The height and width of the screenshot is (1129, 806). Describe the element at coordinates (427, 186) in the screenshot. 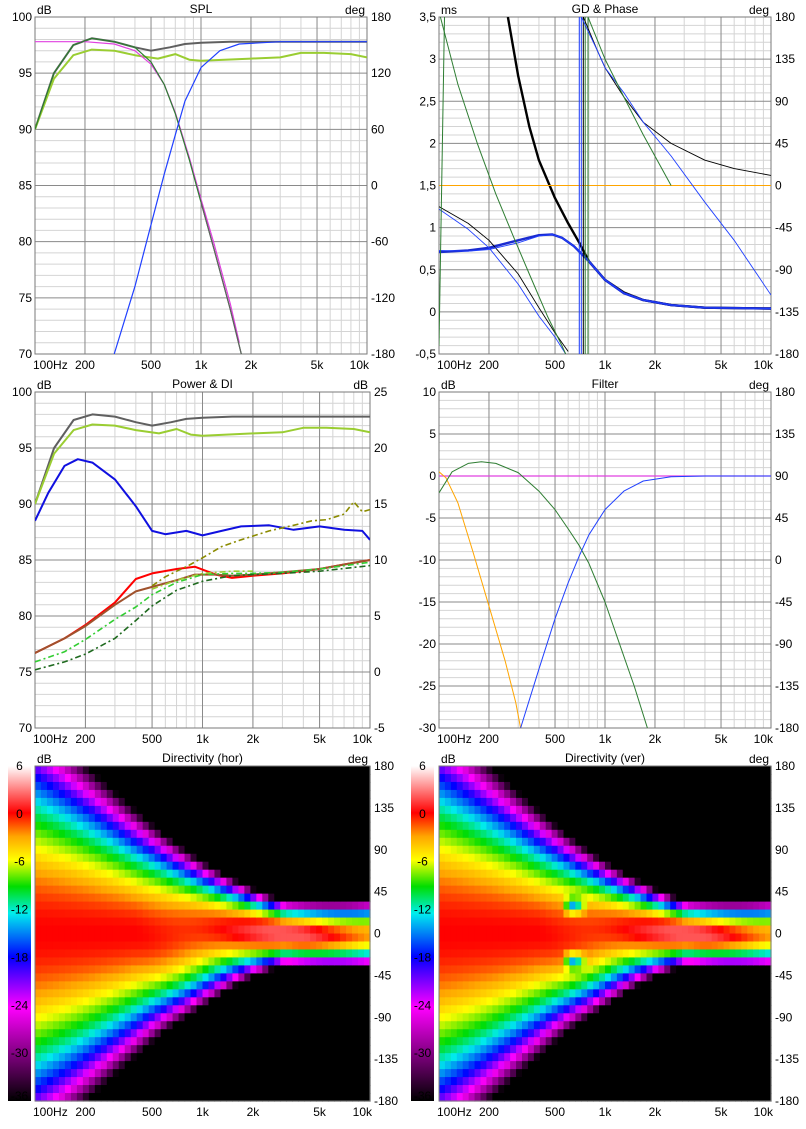

I see `gd-left-tick: 1,5` at that location.